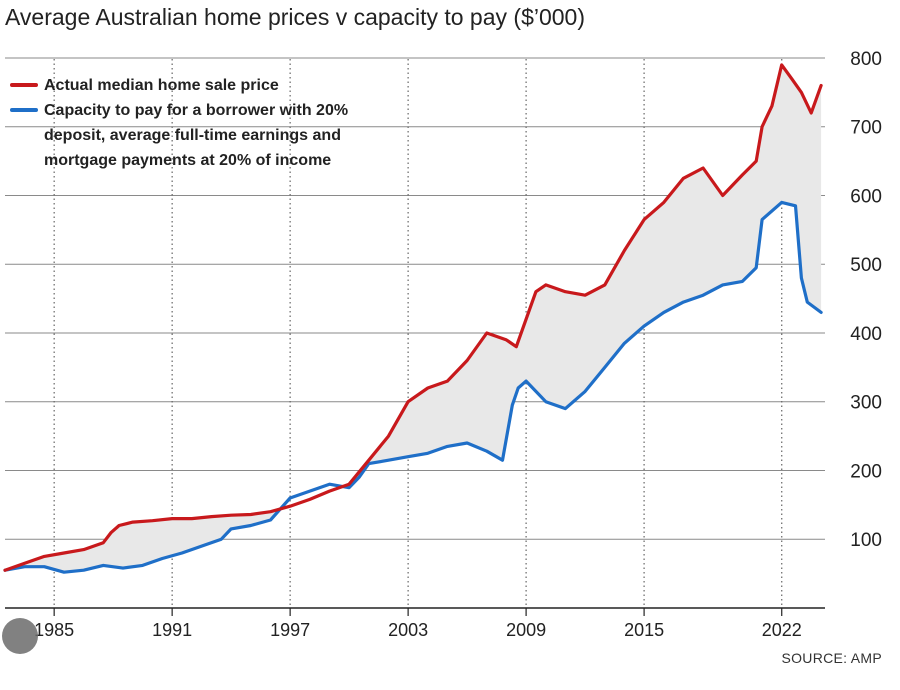 This screenshot has width=900, height=690. Describe the element at coordinates (196, 110) in the screenshot. I see `legend-label: Capacity to pay for a borrower with 20%` at that location.